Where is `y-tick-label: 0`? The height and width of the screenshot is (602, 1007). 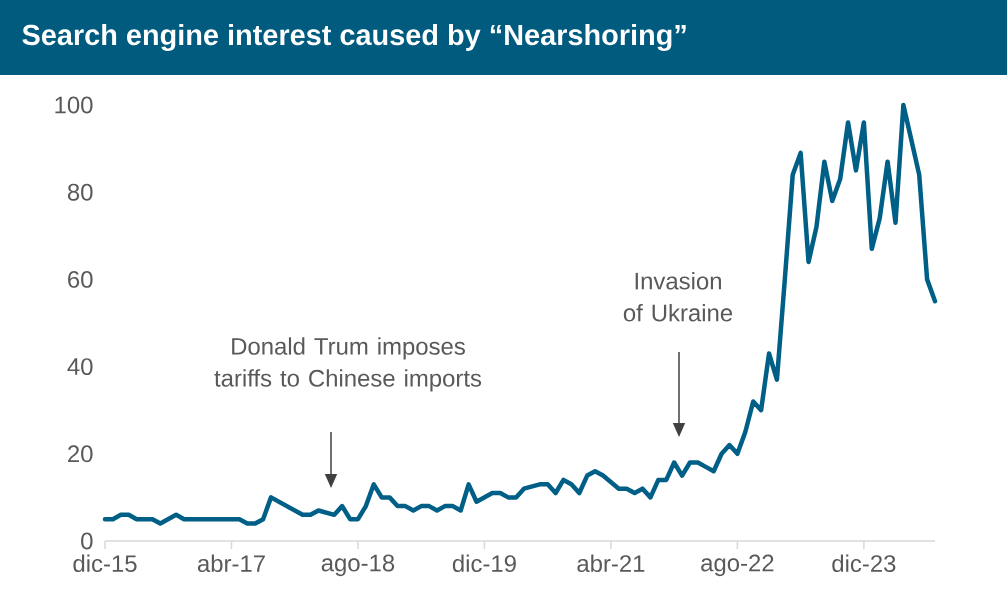 y-tick-label: 0 is located at coordinates (87, 541).